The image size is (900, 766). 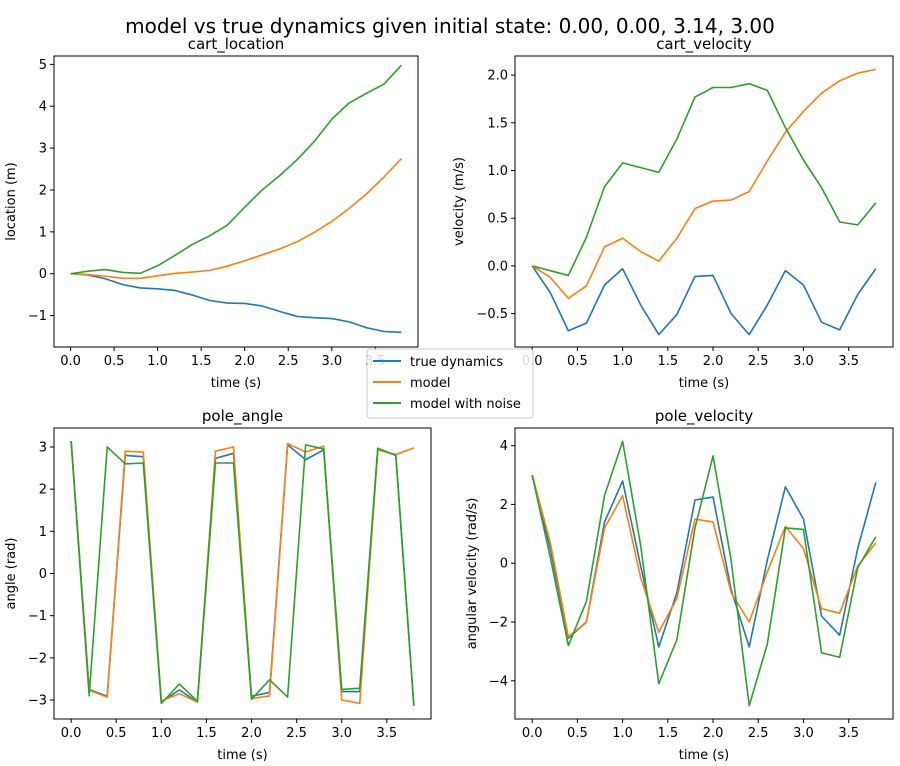 I want to click on subplot-title: pole_velocity, so click(x=704, y=416).